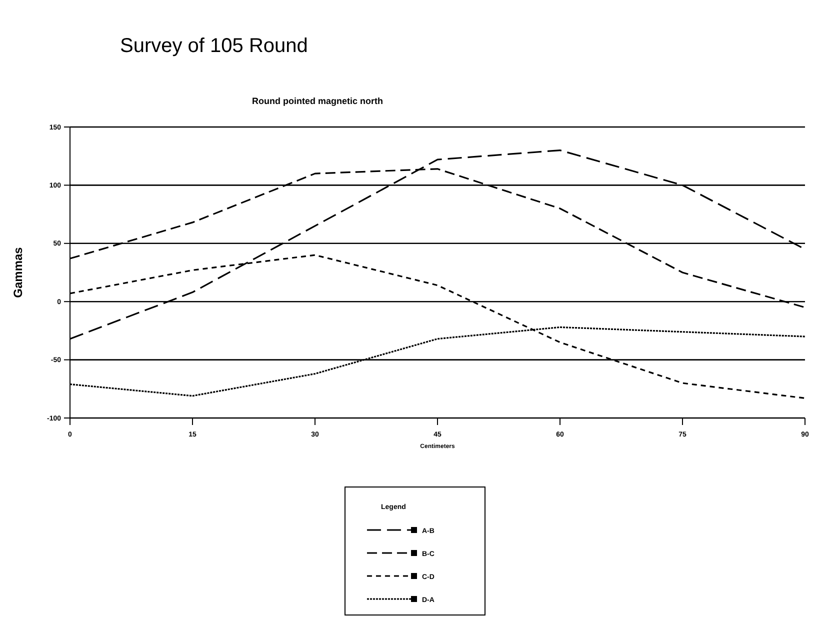  Describe the element at coordinates (18, 272) in the screenshot. I see `y-axis-title: Gammas` at that location.